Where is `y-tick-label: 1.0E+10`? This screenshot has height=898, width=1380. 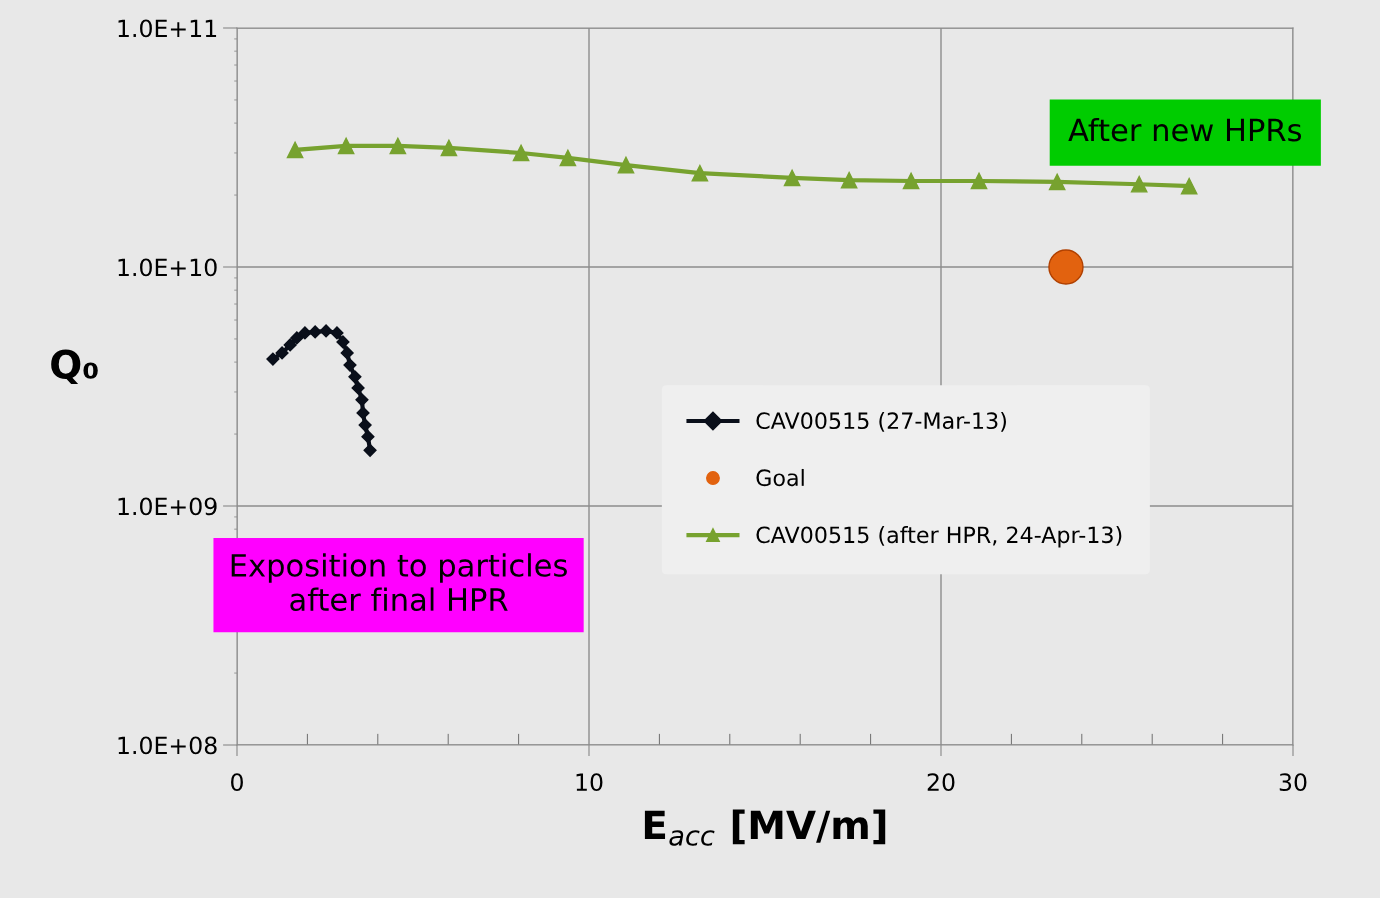 y-tick-label: 1.0E+10 is located at coordinates (167, 267).